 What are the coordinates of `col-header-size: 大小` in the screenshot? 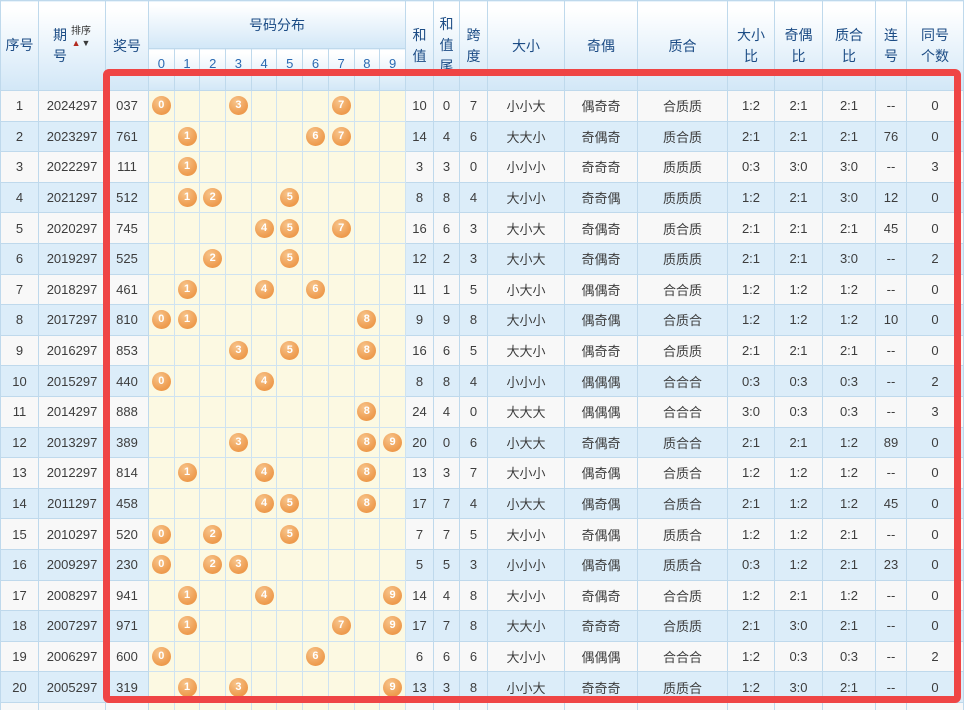 It's located at (526, 45).